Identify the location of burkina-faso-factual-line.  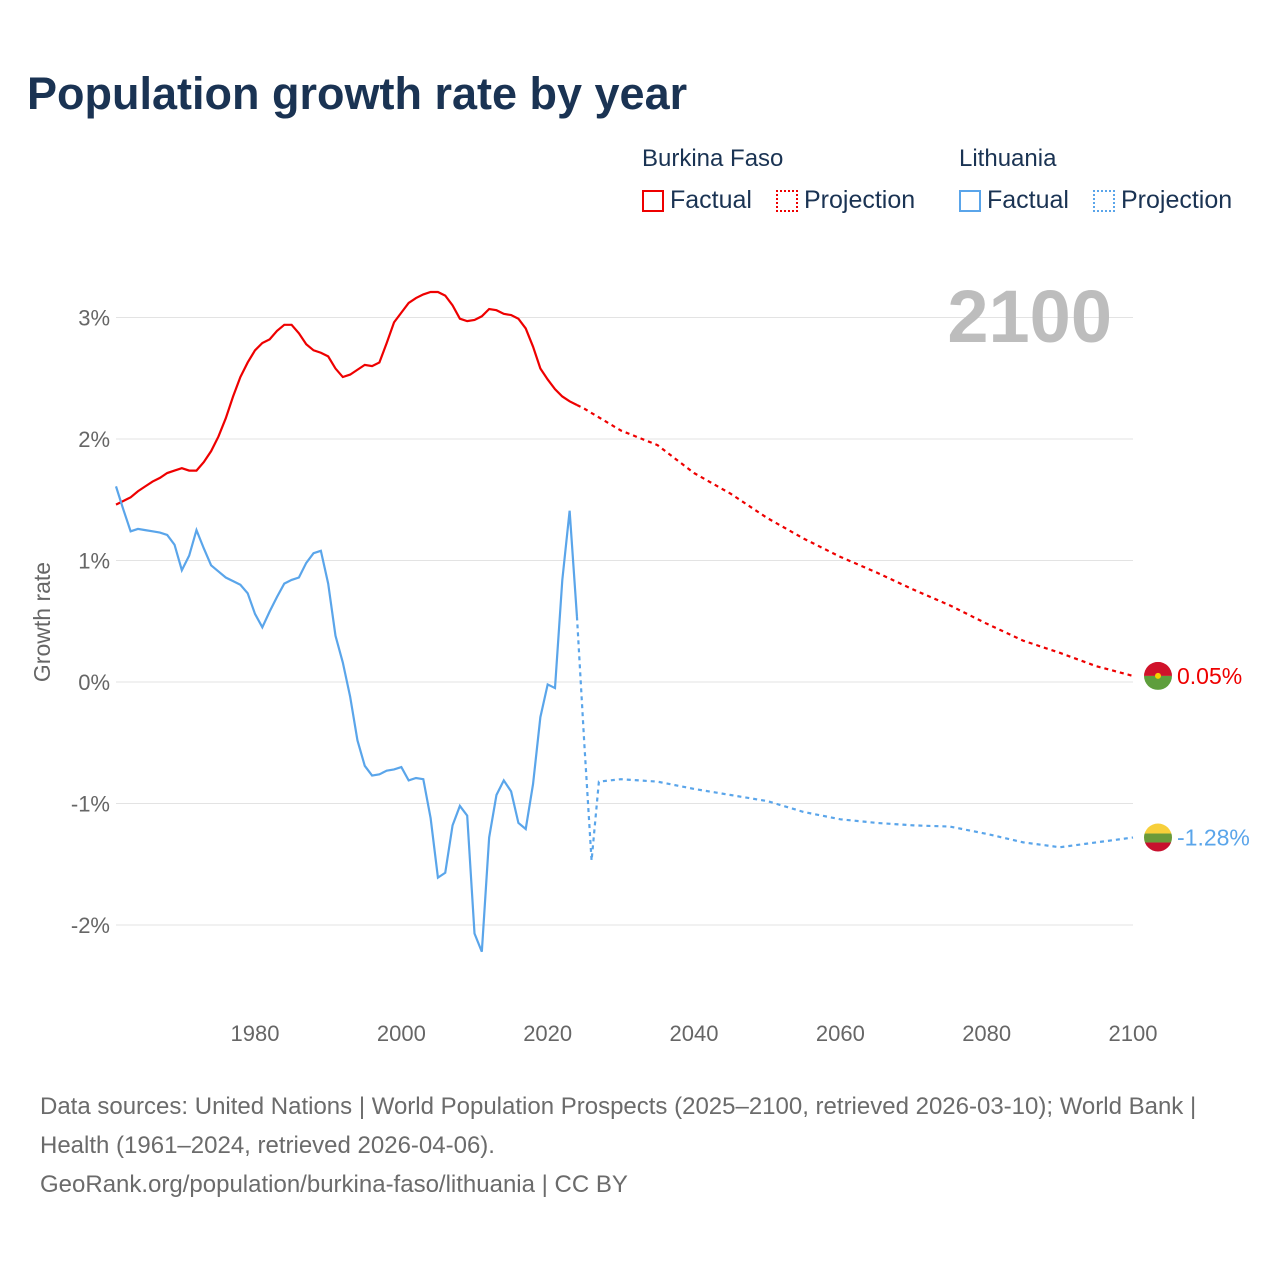
(346, 398).